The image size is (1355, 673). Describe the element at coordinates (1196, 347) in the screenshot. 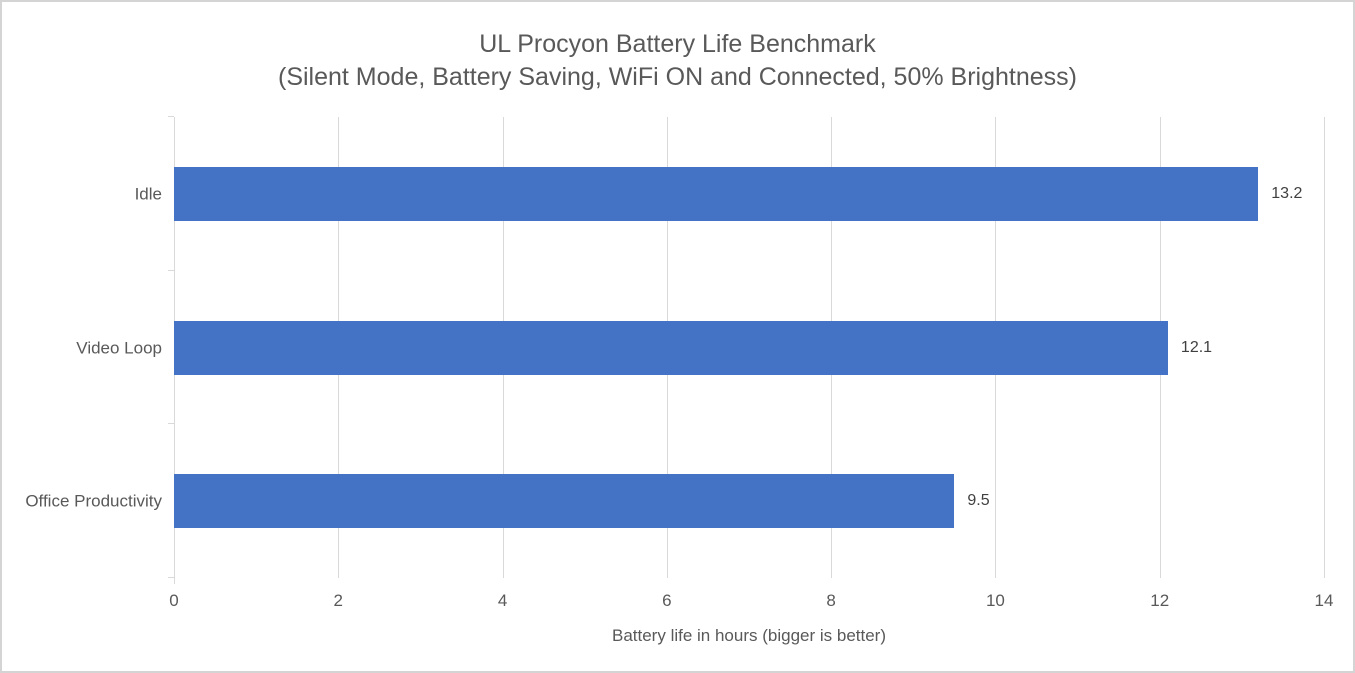

I see `data-label: 12.1` at that location.